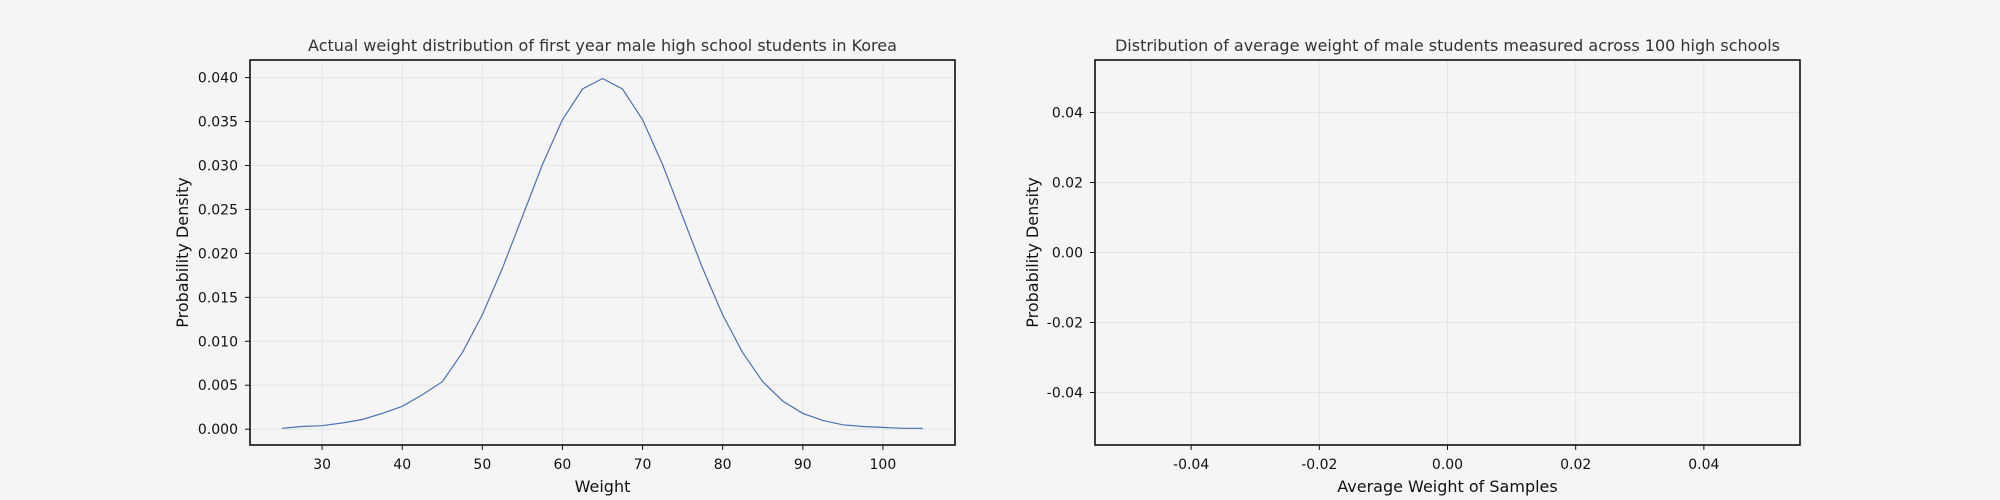 This screenshot has width=2000, height=500. What do you see at coordinates (218, 386) in the screenshot?
I see `y-tick-label: 0.005` at bounding box center [218, 386].